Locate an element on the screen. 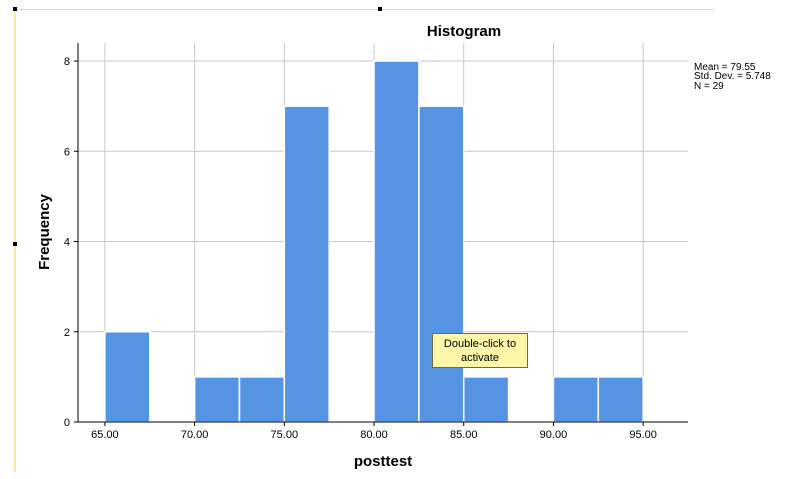  y-tick-label: 6 is located at coordinates (67, 152).